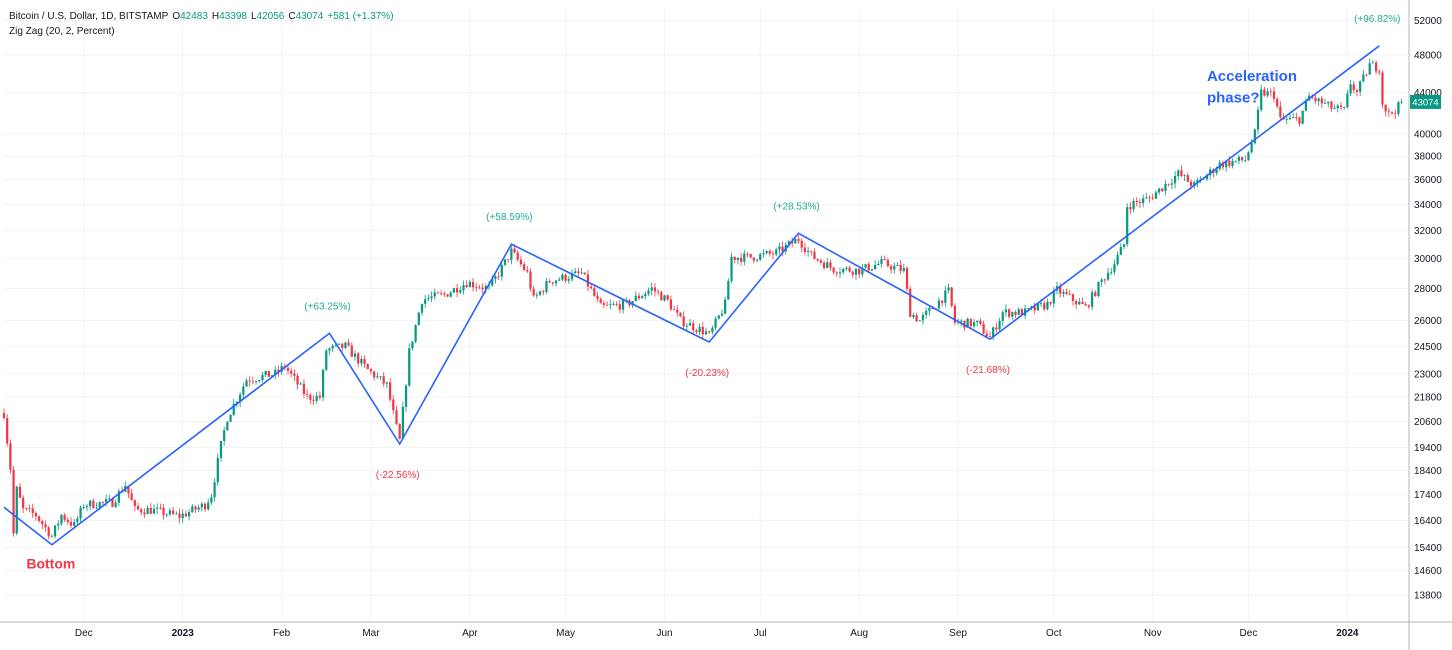  I want to click on zigzag-peak-label: (+96.82%), so click(1377, 19).